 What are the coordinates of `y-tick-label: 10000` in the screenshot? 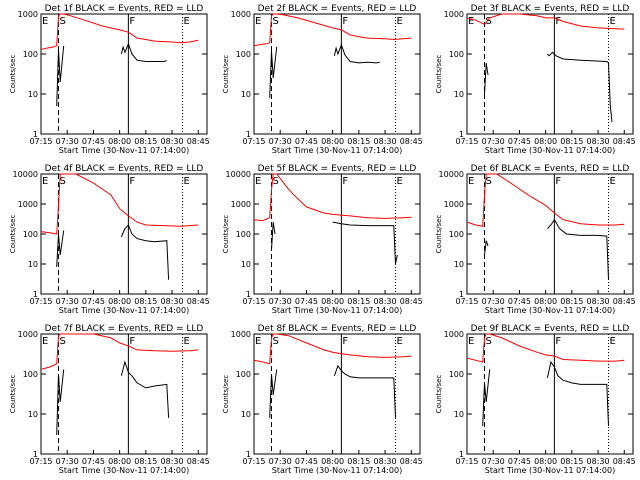 It's located at (25, 174).